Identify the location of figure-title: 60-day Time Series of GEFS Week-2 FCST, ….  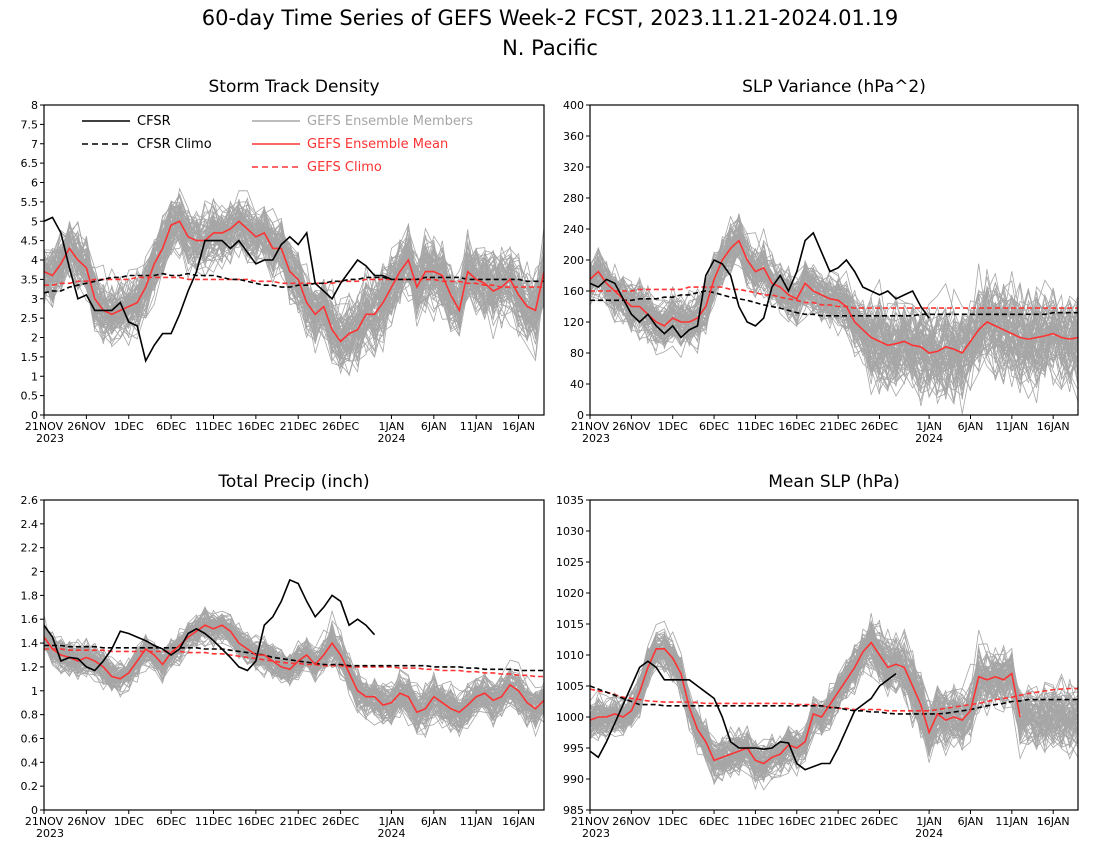
(550, 18).